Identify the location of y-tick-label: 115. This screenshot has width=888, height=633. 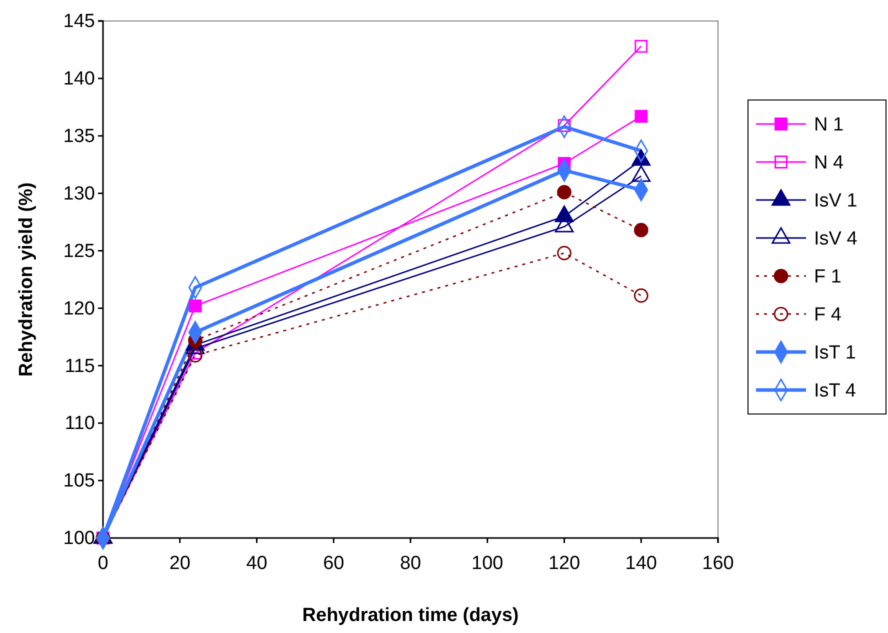
(79, 366).